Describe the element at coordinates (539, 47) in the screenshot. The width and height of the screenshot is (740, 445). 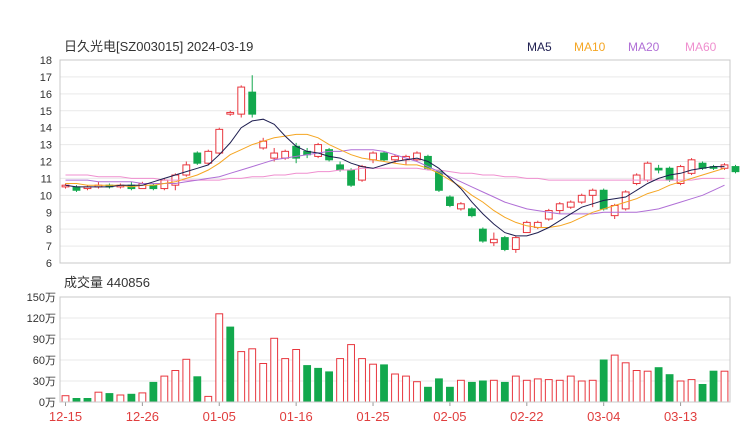
I see `legend-ma5: MA5` at that location.